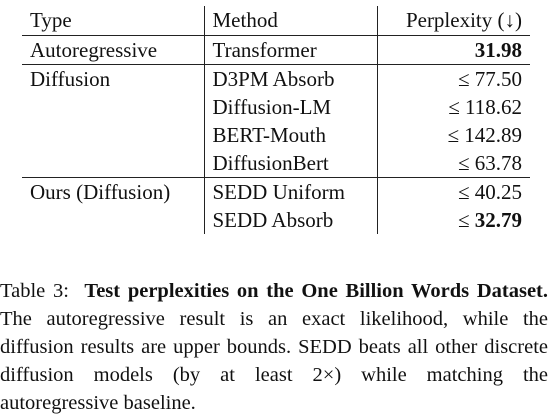 This screenshot has width=556, height=417. I want to click on cell-method: SEDD Uniform, so click(290, 191).